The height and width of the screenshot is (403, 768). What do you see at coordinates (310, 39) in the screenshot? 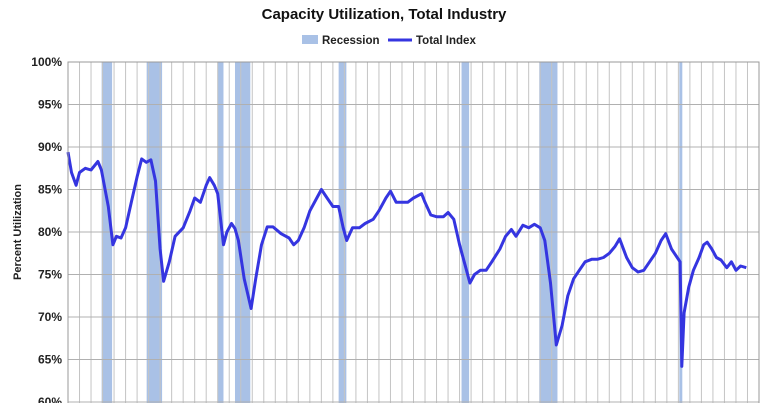
I see `legend-recession-swatch` at bounding box center [310, 39].